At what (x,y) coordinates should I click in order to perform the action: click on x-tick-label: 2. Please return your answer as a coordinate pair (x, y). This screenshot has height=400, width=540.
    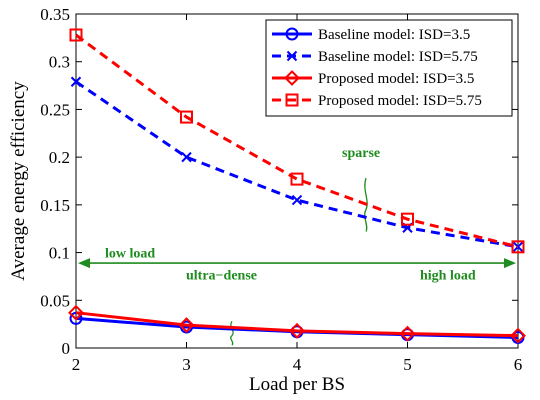
    Looking at the image, I should click on (76, 364).